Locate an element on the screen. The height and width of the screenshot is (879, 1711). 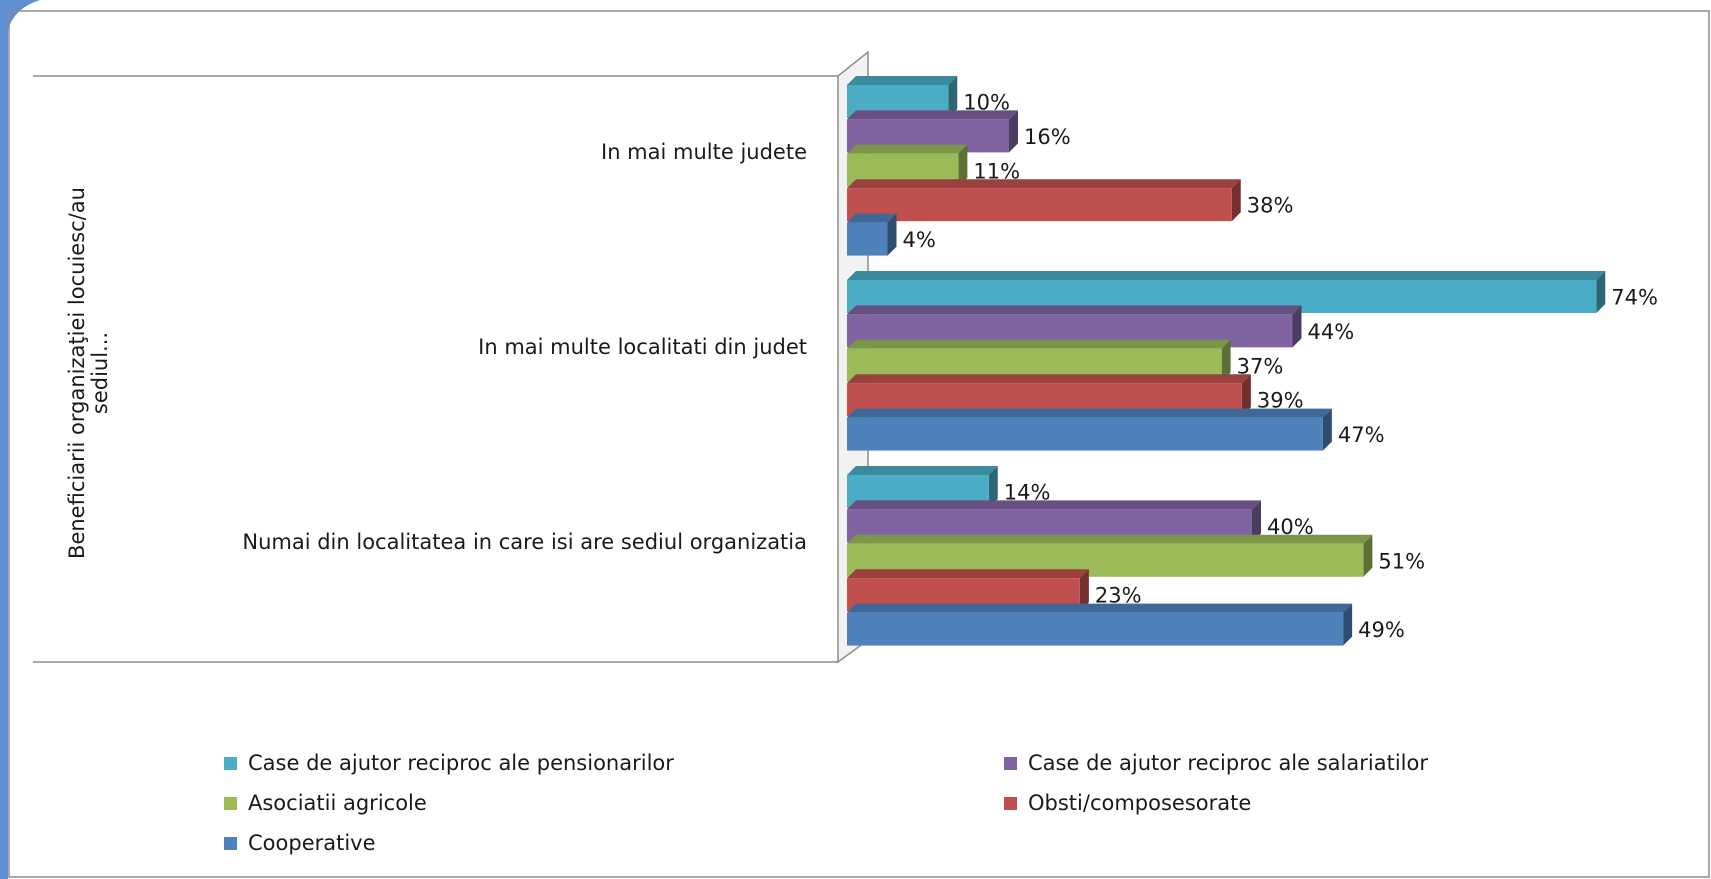
data-label: 51% is located at coordinates (1401, 561).